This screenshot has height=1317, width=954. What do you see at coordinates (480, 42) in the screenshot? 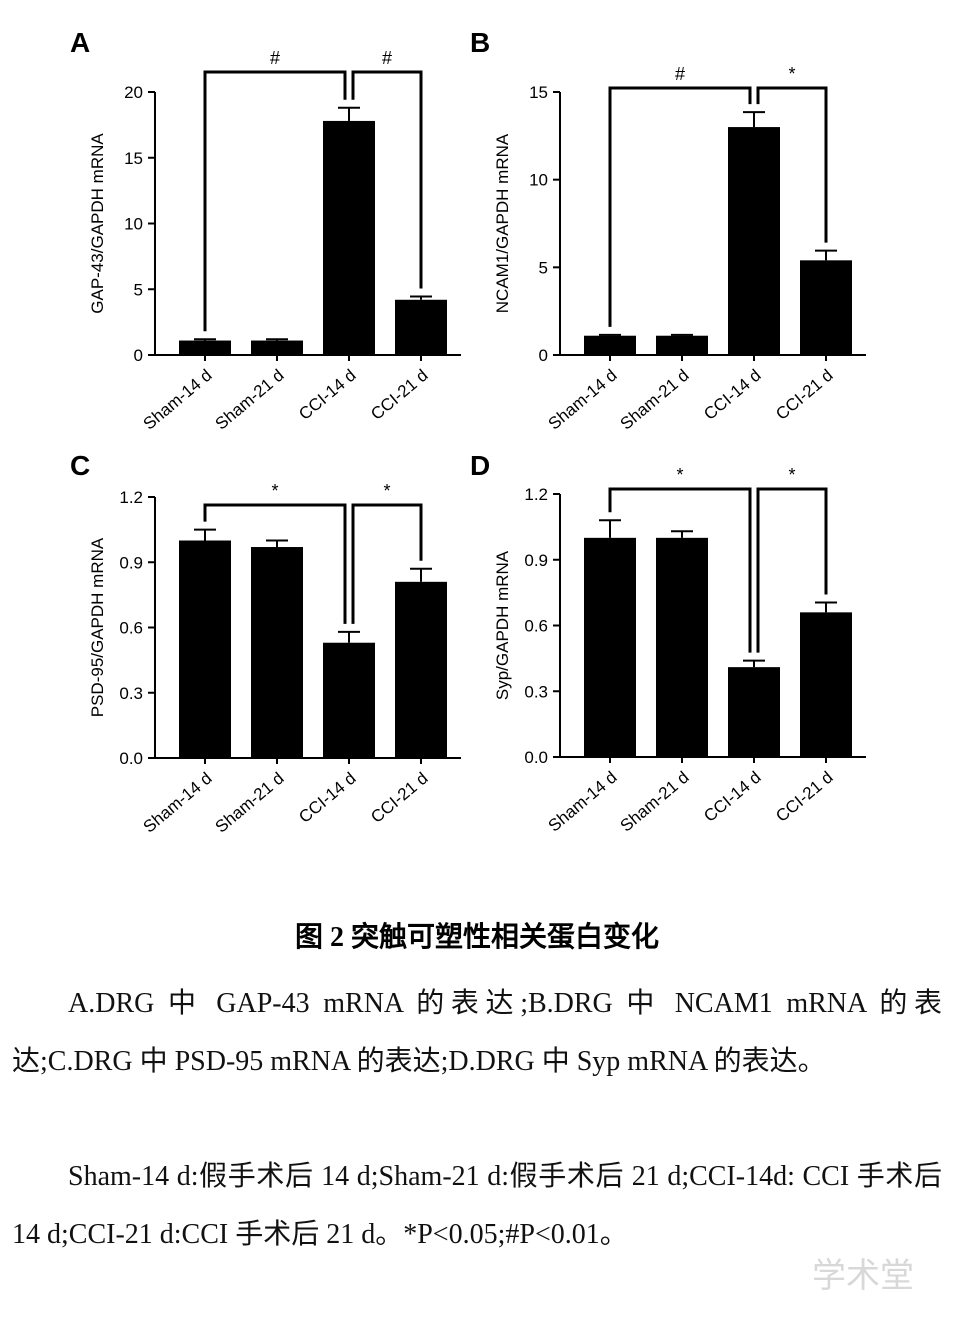
I see `panel-label: B` at bounding box center [480, 42].